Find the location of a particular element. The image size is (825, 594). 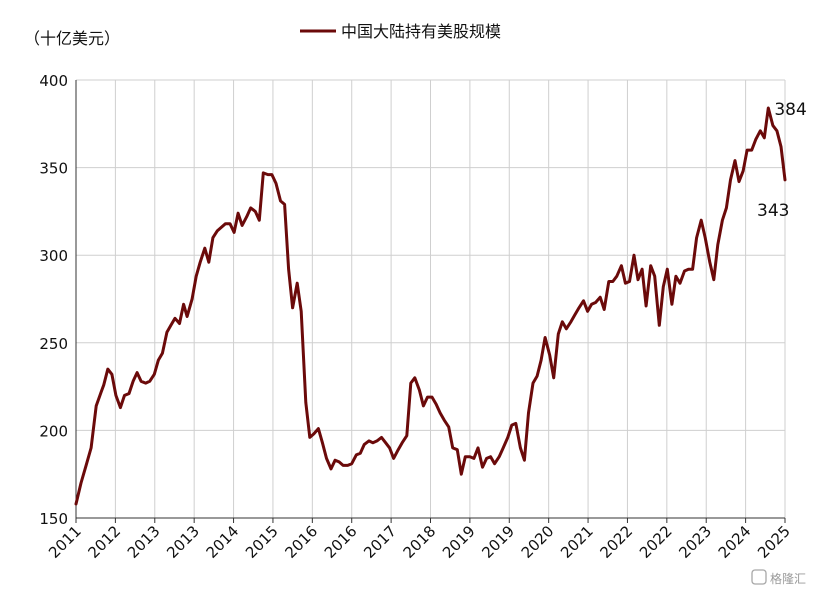

legend: 中国大陆持有美股规模 is located at coordinates (400, 31).